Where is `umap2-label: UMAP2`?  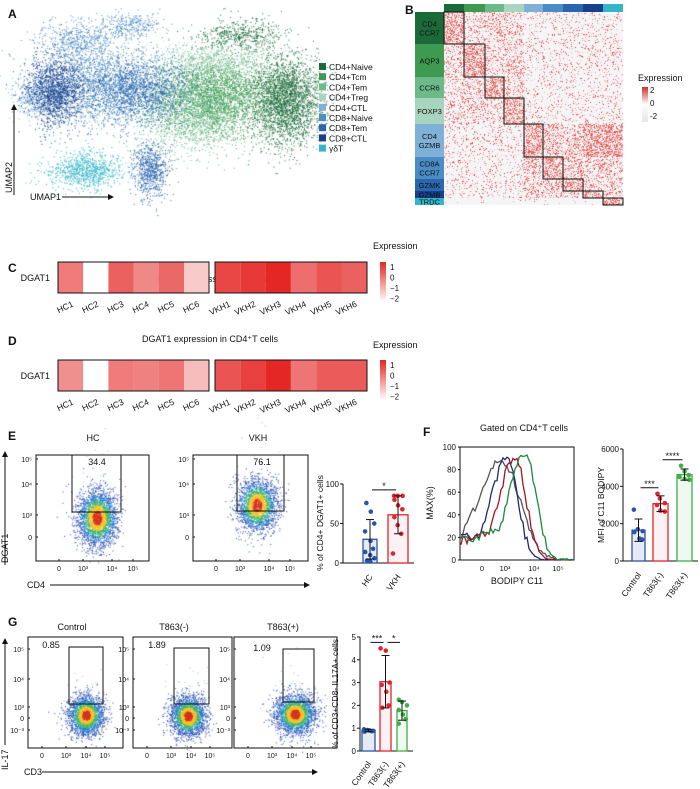
umap2-label: UMAP2 is located at coordinates (9, 177).